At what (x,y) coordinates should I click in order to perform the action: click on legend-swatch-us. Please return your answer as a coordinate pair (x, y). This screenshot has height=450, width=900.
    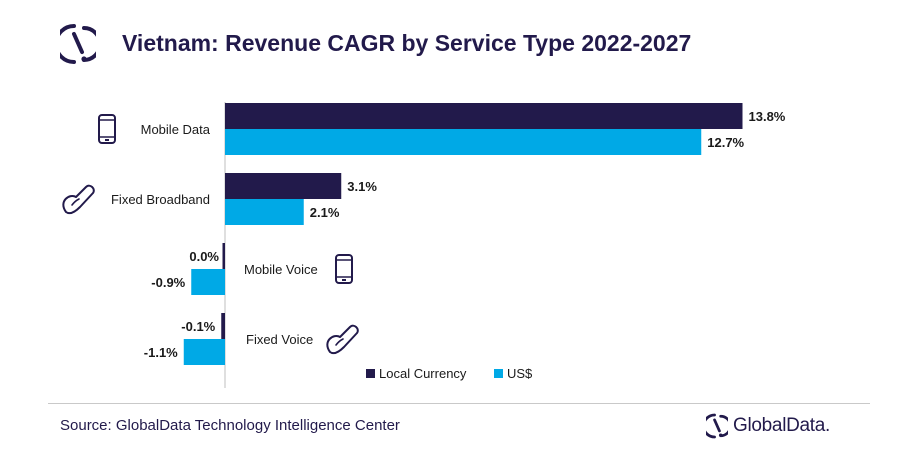
    Looking at the image, I should click on (498, 373).